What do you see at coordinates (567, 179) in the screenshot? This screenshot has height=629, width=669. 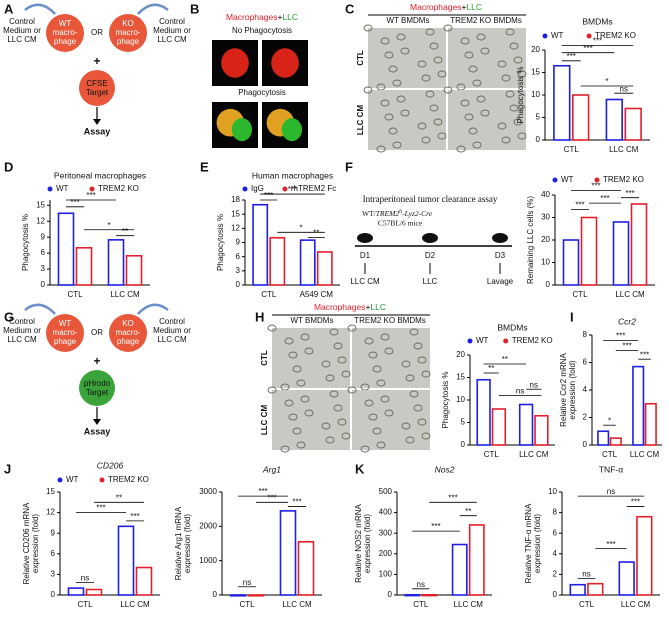 I see `legend-label: WT` at bounding box center [567, 179].